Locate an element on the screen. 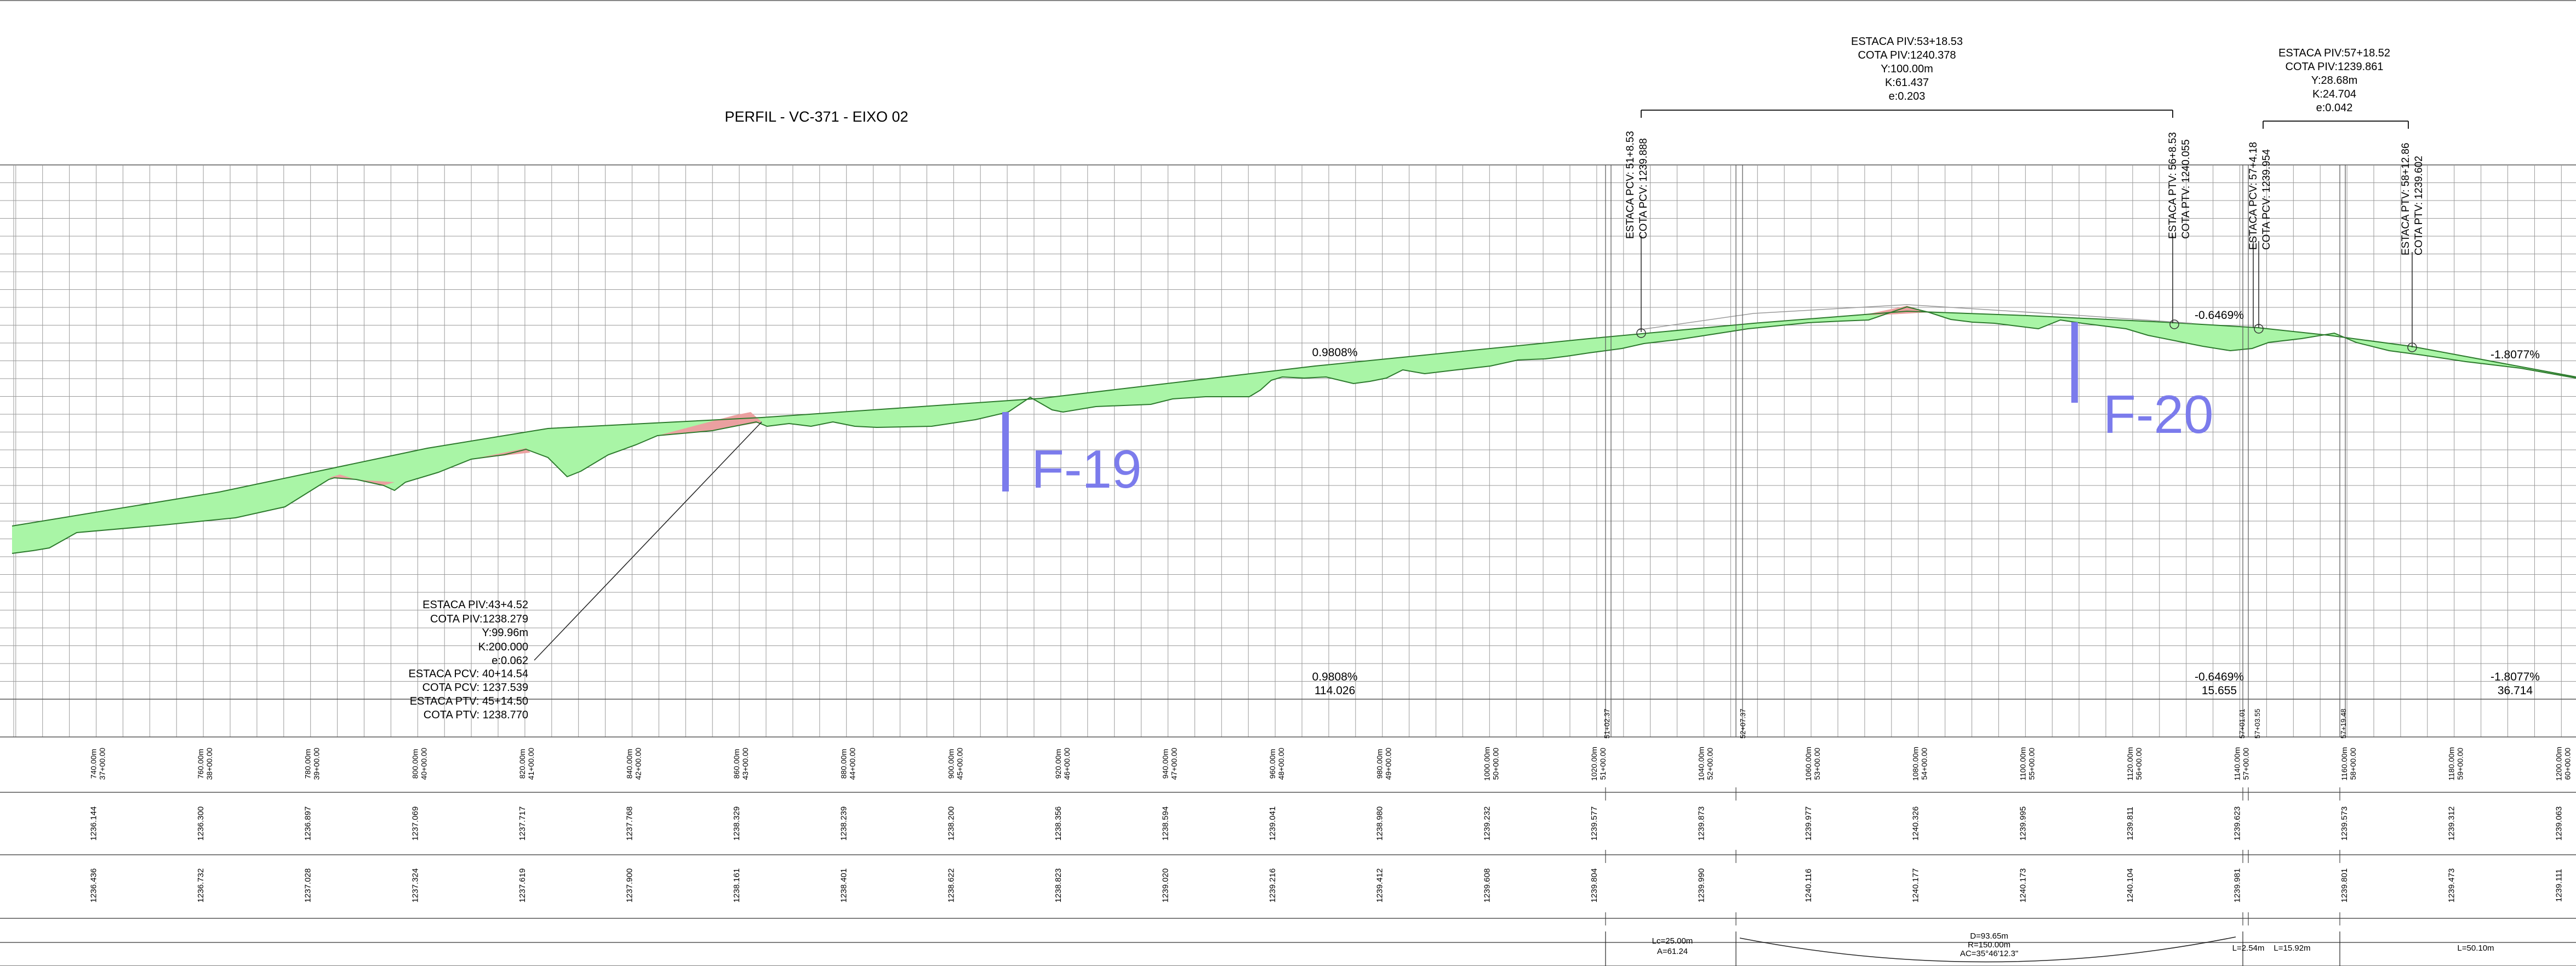 Image resolution: width=2576 pixels, height=966 pixels. station-column: 1200.00m 60+00.00 1239.063 1239.111 is located at coordinates (2563, 824).